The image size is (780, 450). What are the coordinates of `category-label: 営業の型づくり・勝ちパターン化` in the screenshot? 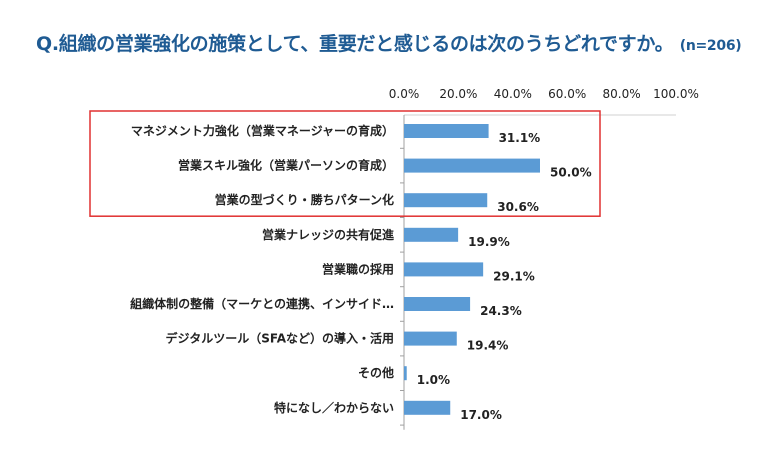 It's located at (304, 199).